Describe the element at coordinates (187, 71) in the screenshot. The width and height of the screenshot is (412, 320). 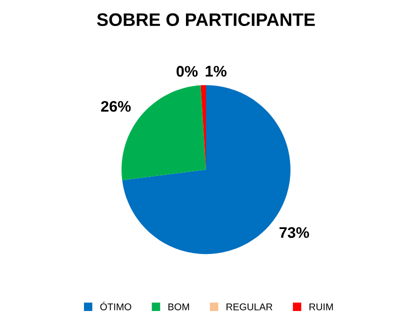
I see `text: 0%` at that location.